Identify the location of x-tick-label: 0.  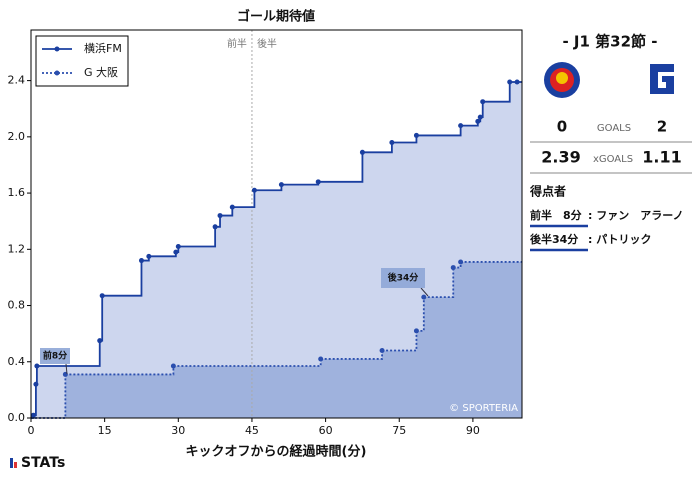
(31, 430).